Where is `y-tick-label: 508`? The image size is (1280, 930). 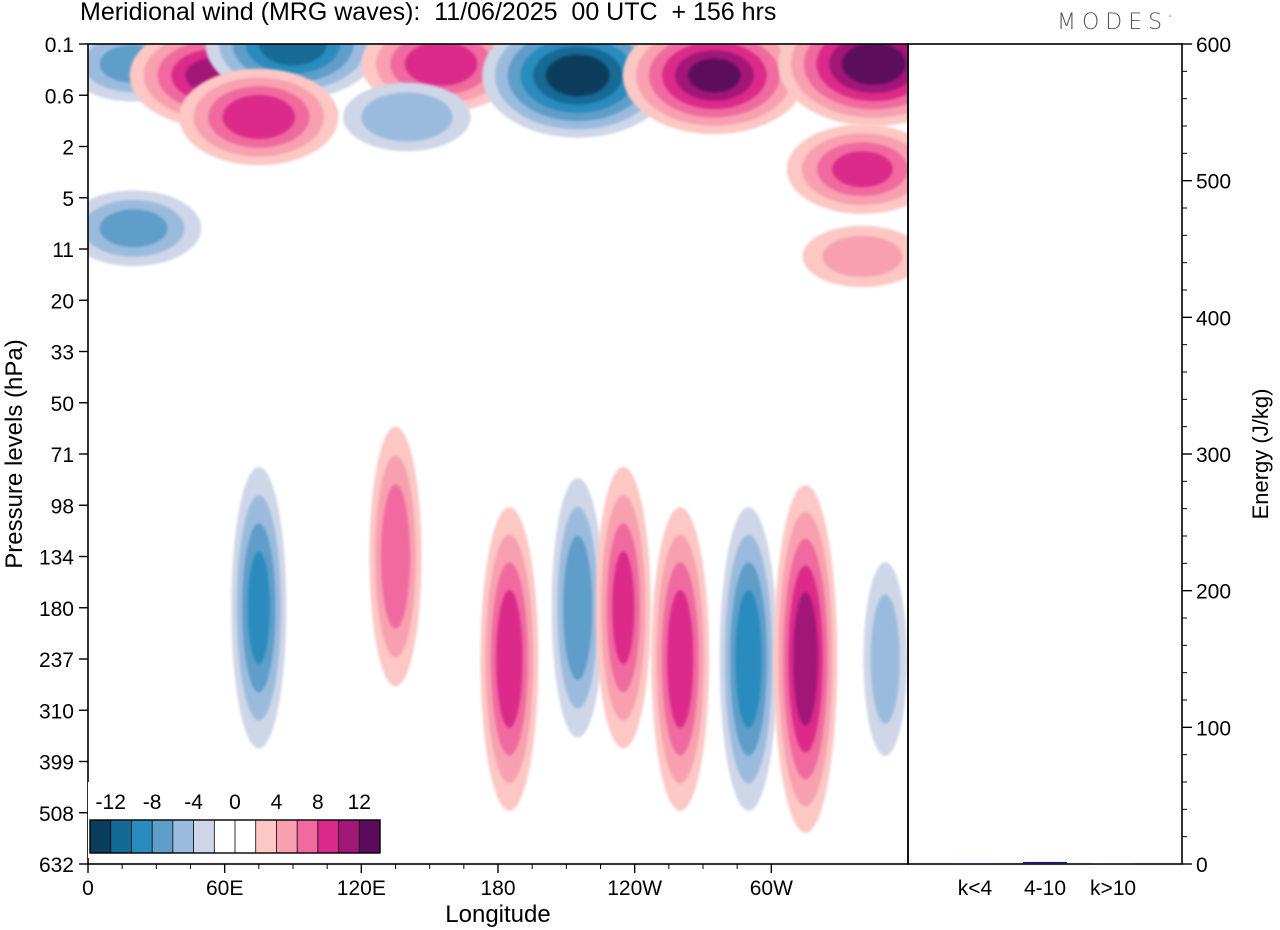 y-tick-label: 508 is located at coordinates (56, 814).